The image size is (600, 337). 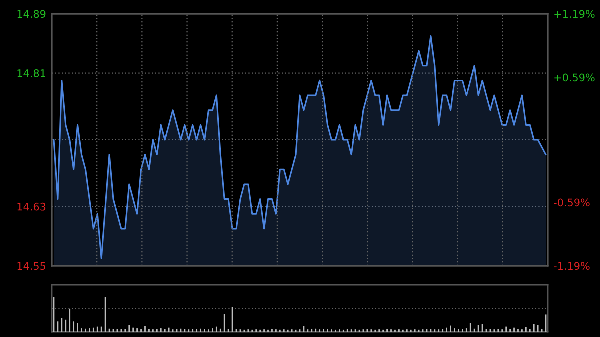 I want to click on y2-tick-label: -0.59%, so click(x=572, y=202).